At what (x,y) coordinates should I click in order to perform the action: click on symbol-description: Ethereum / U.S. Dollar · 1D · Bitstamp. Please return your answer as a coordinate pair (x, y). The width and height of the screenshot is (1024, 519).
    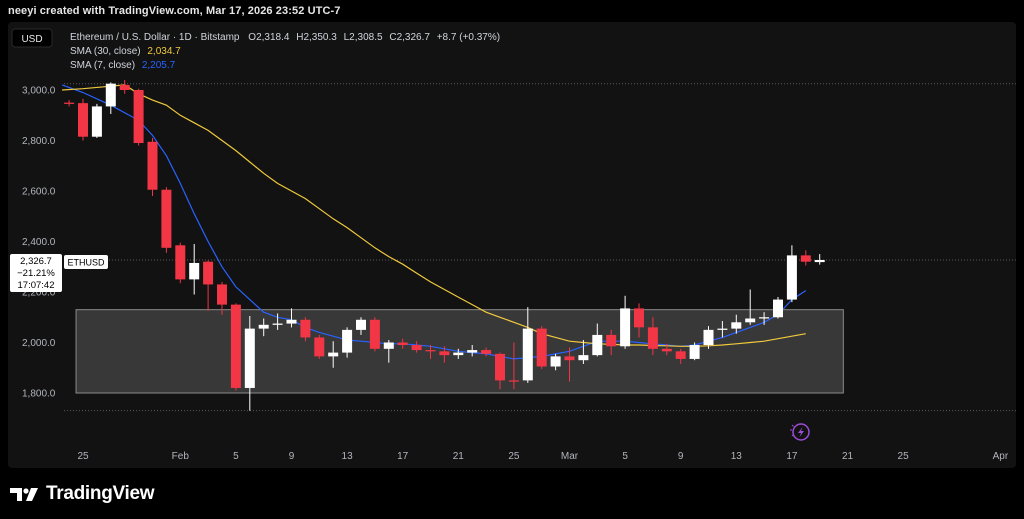
    Looking at the image, I should click on (155, 37).